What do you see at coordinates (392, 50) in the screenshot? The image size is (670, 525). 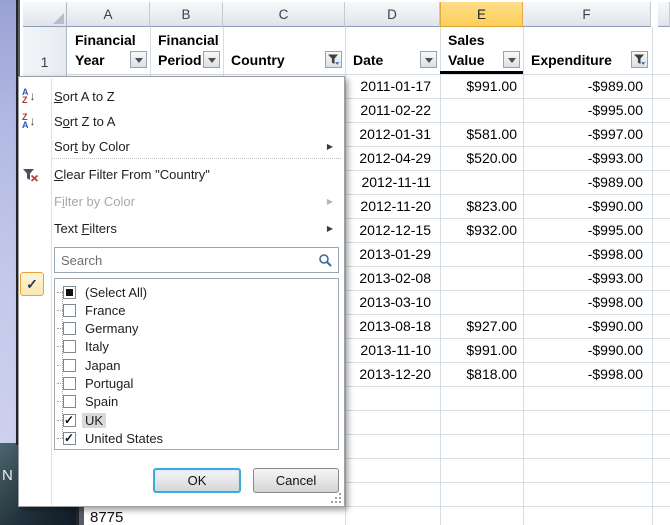 I see `field-header-date: Date` at bounding box center [392, 50].